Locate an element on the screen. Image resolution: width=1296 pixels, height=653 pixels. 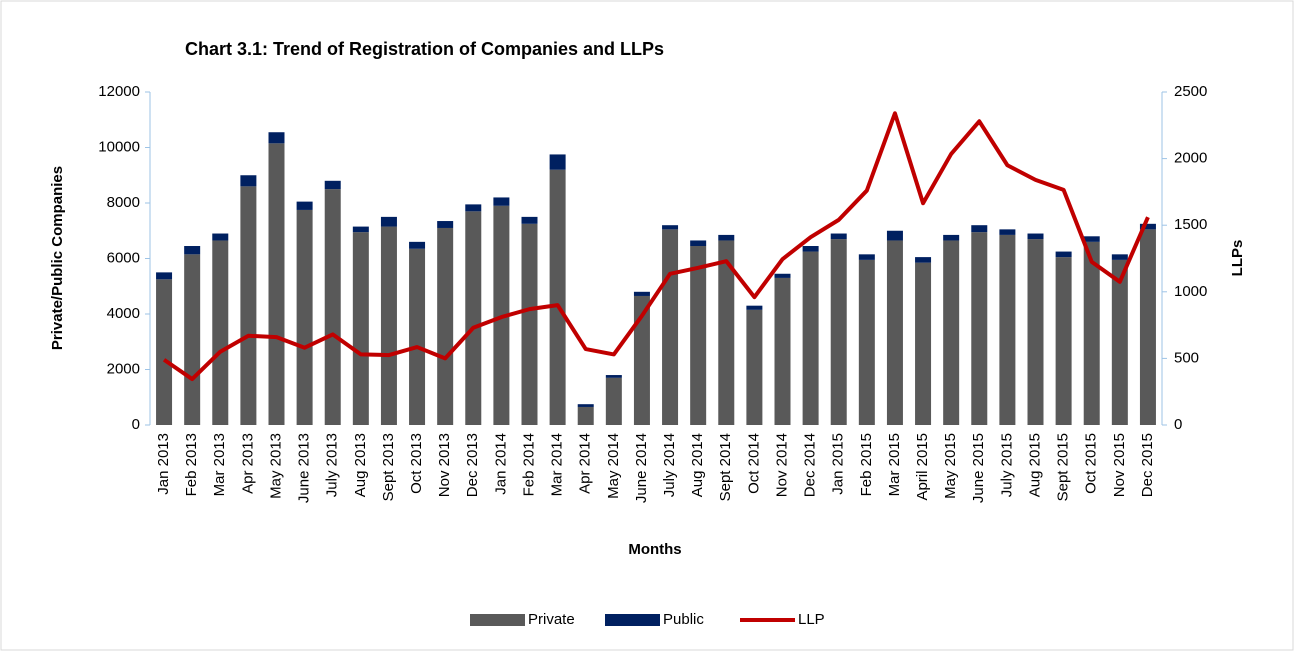
y-tick-label: 0 is located at coordinates (136, 424).